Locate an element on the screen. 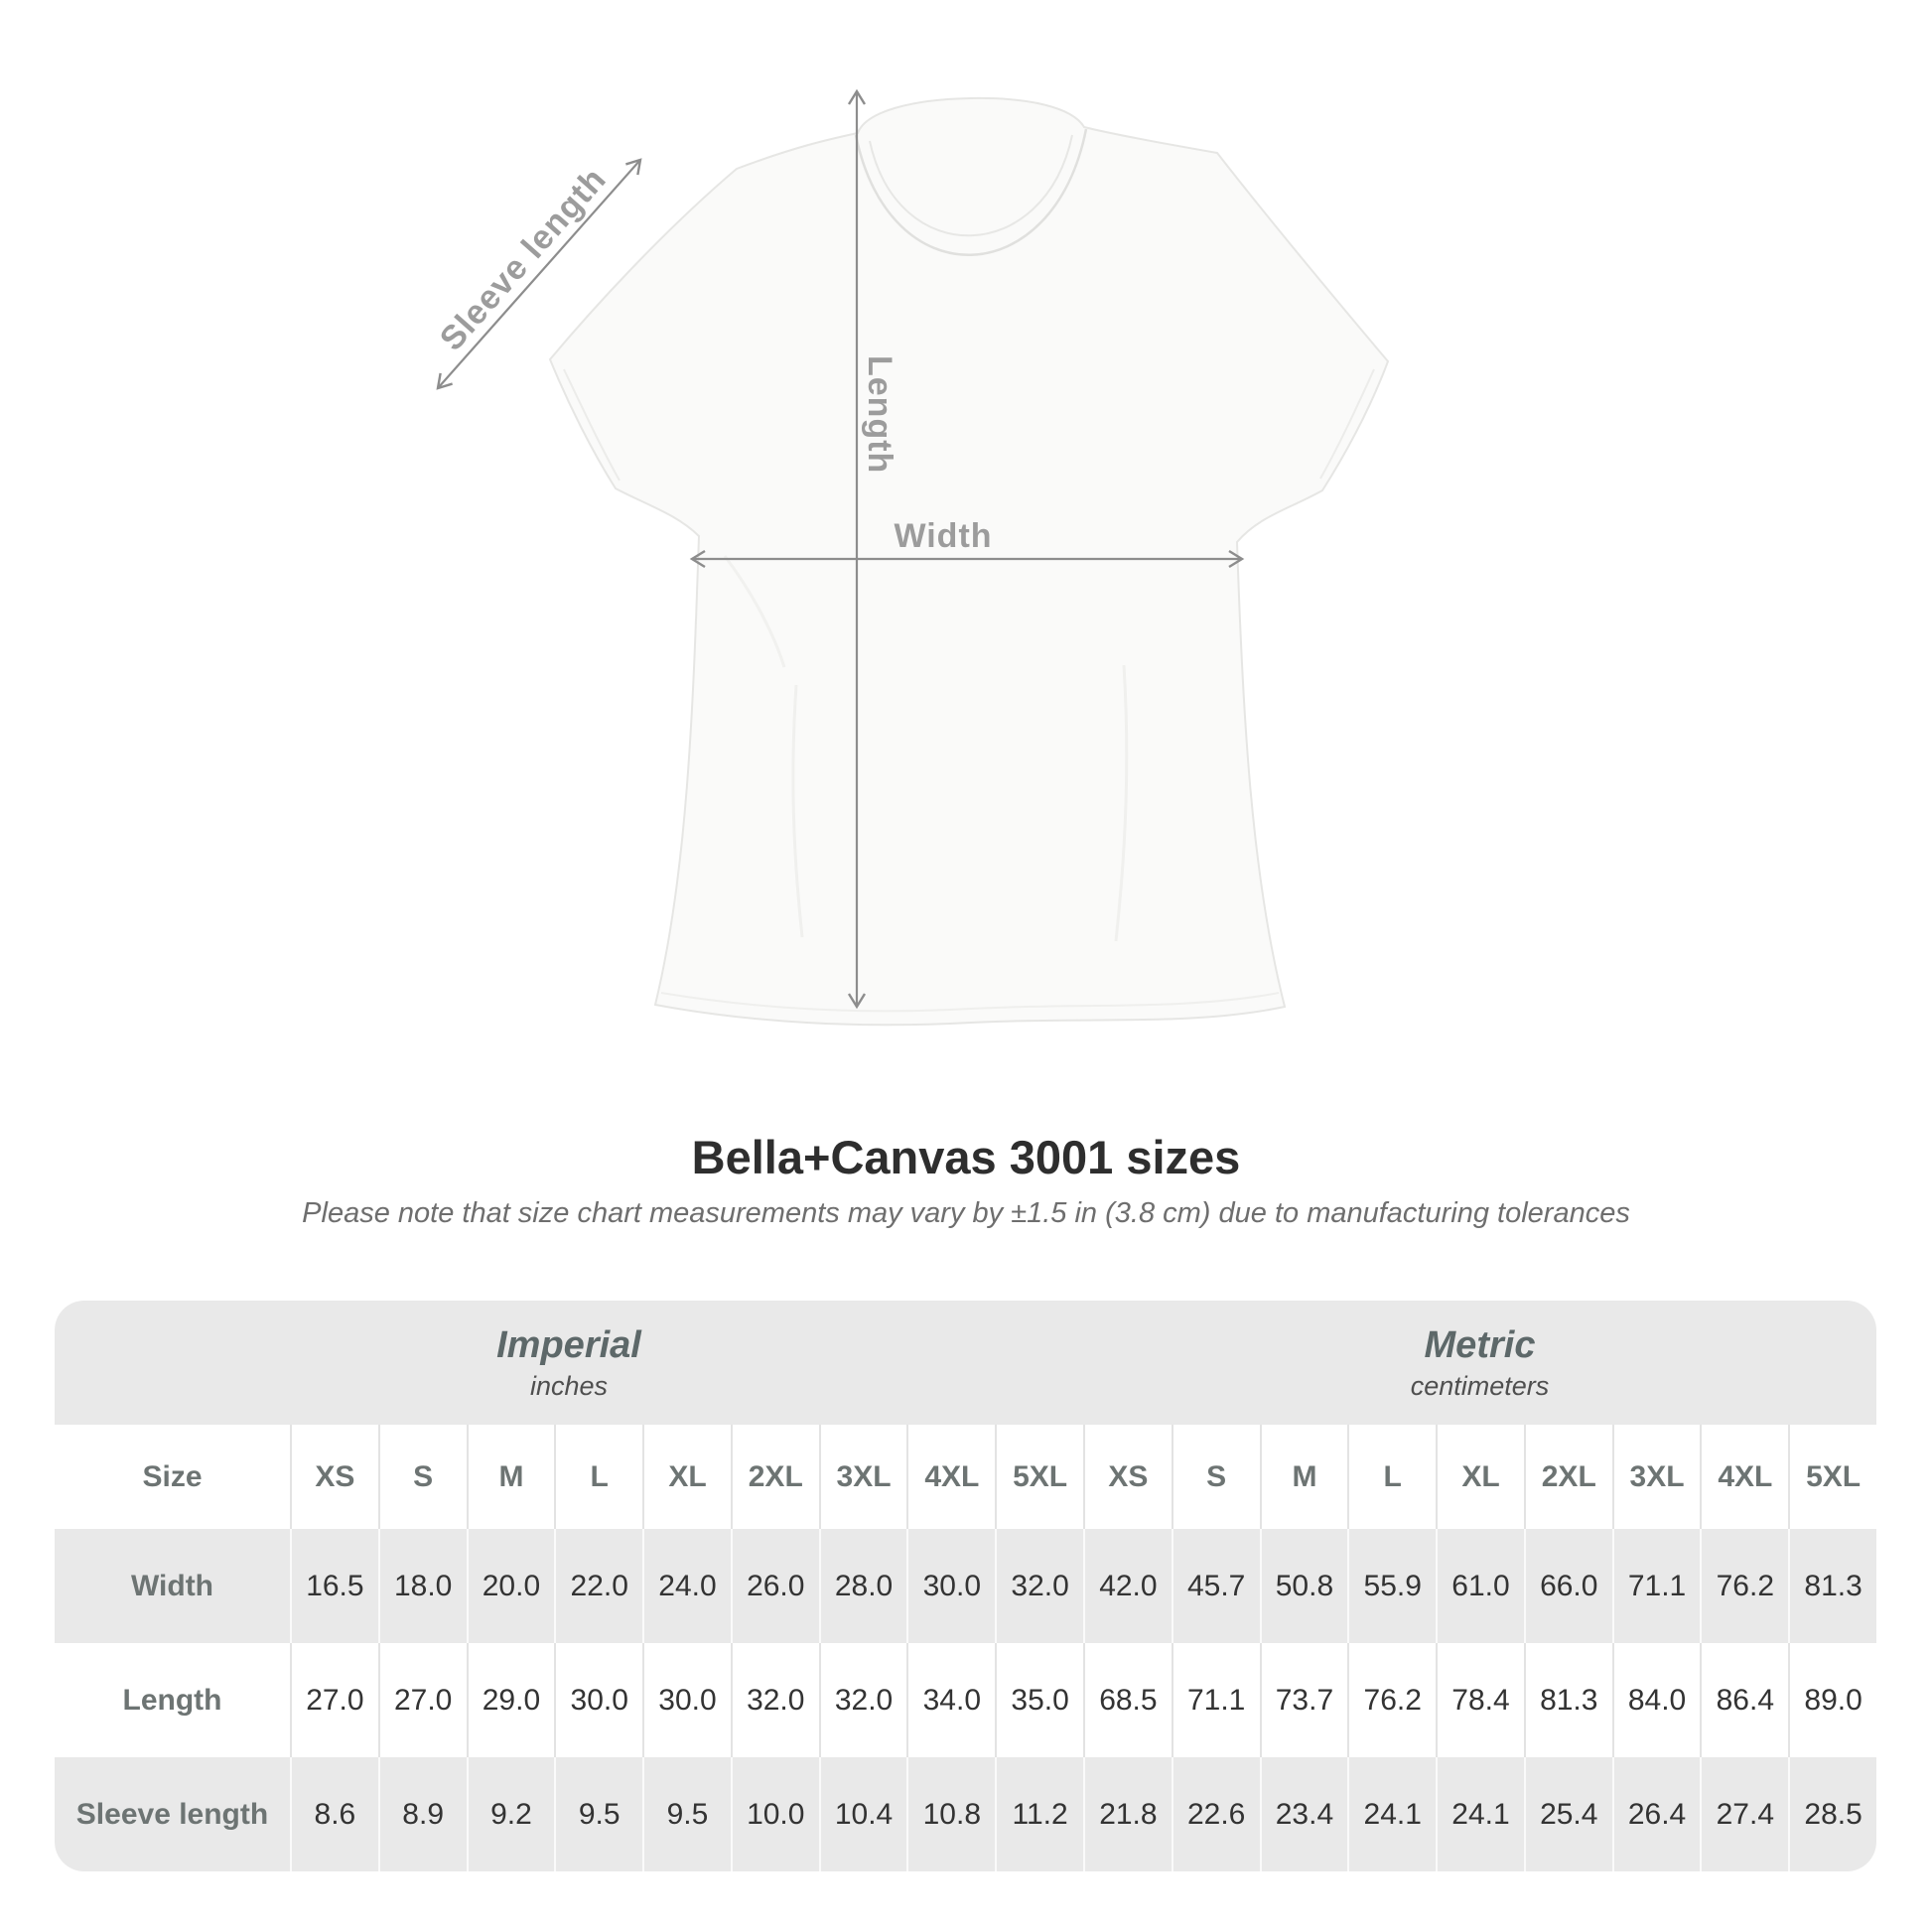  table-cell: 20.0 is located at coordinates (511, 1586).